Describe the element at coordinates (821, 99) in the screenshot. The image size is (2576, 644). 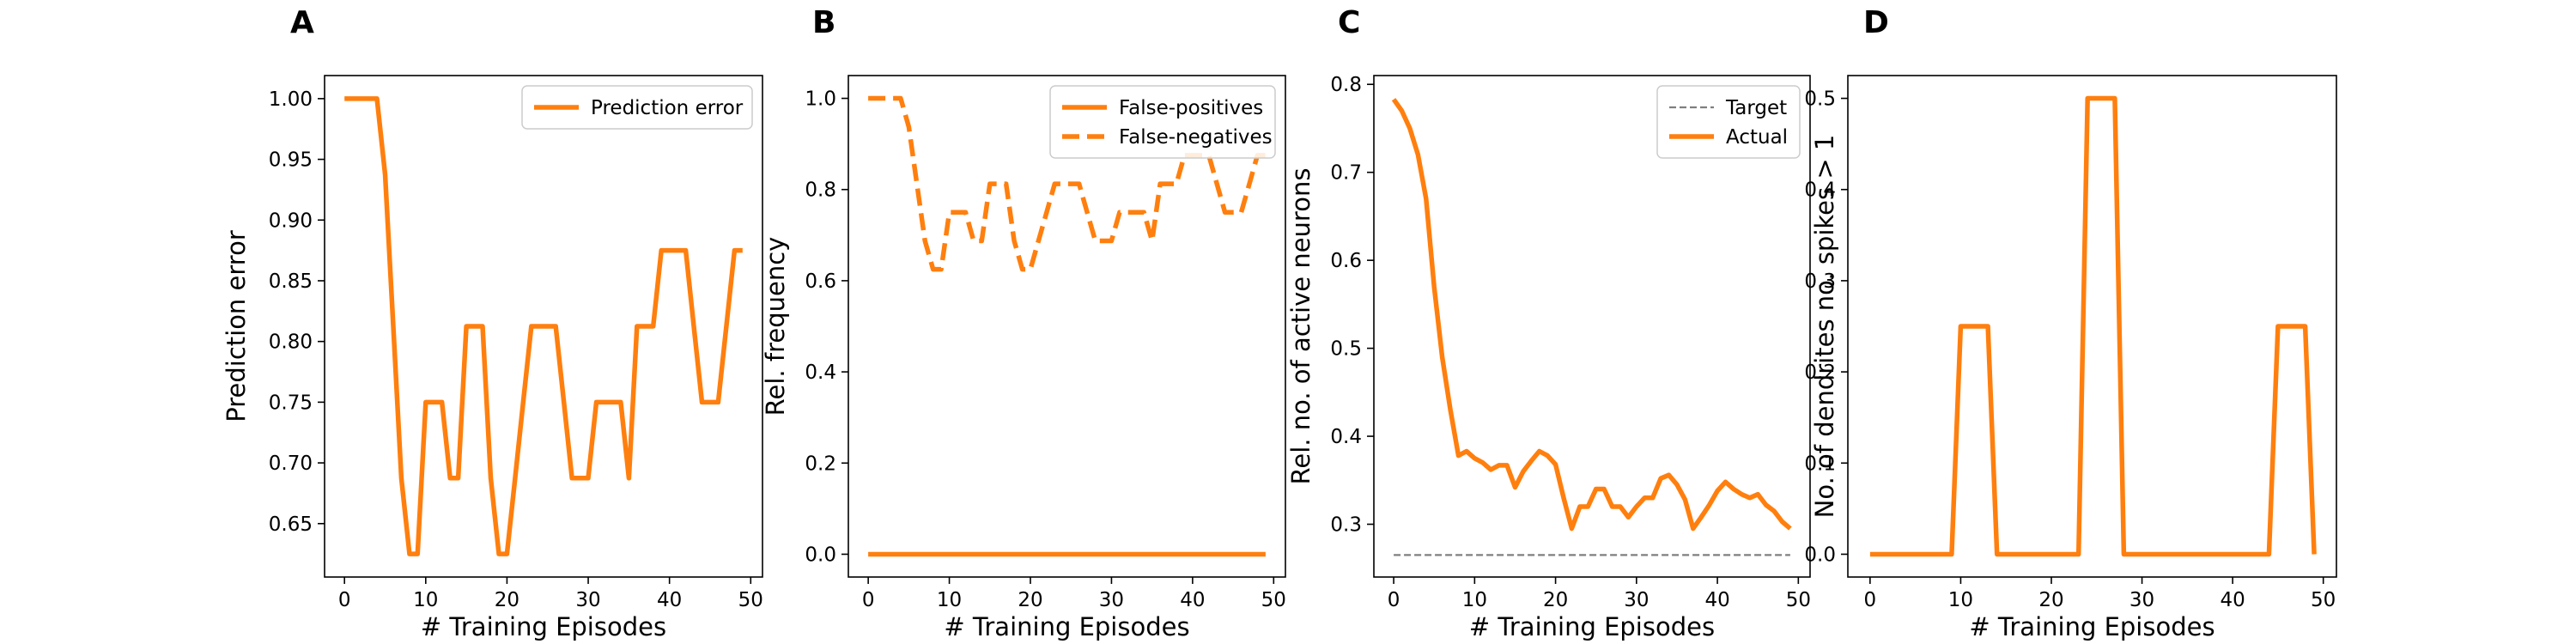
I see `y-tick-label: 1.0` at that location.